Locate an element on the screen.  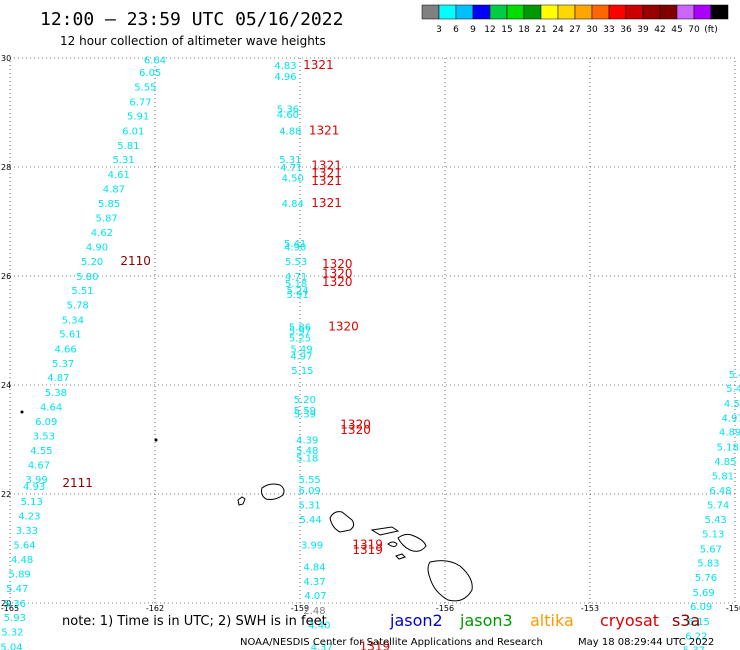
island-maui is located at coordinates (412, 542).